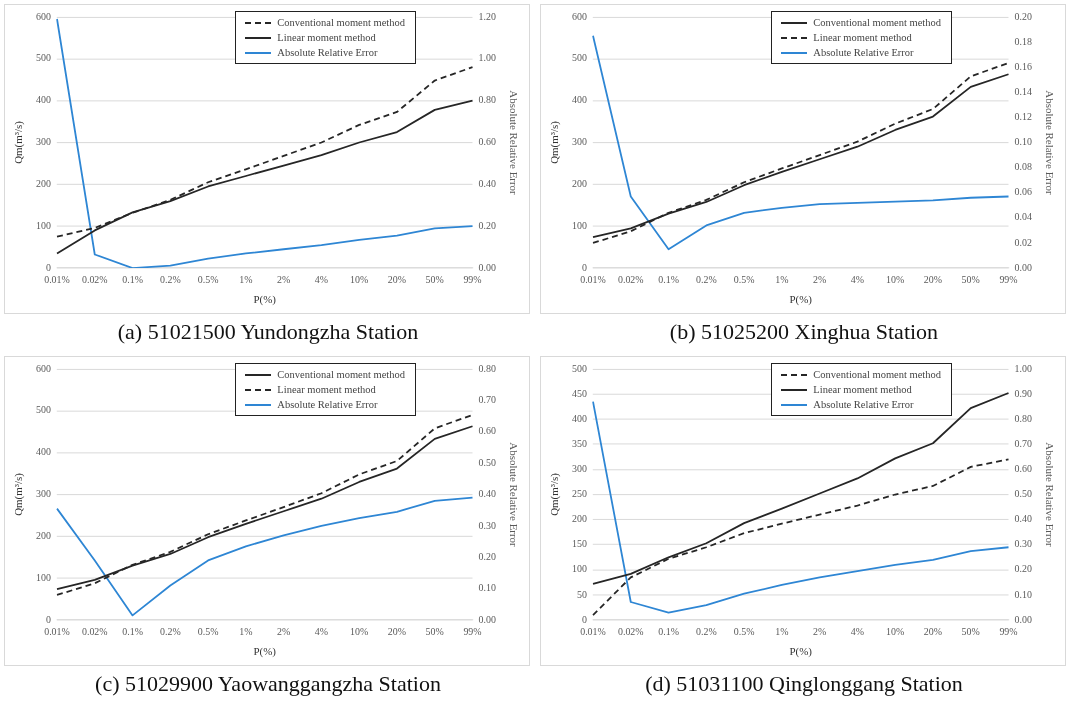 The width and height of the screenshot is (1072, 705). Describe the element at coordinates (1023, 242) in the screenshot. I see `y2-tick-label: 0.02` at that location.